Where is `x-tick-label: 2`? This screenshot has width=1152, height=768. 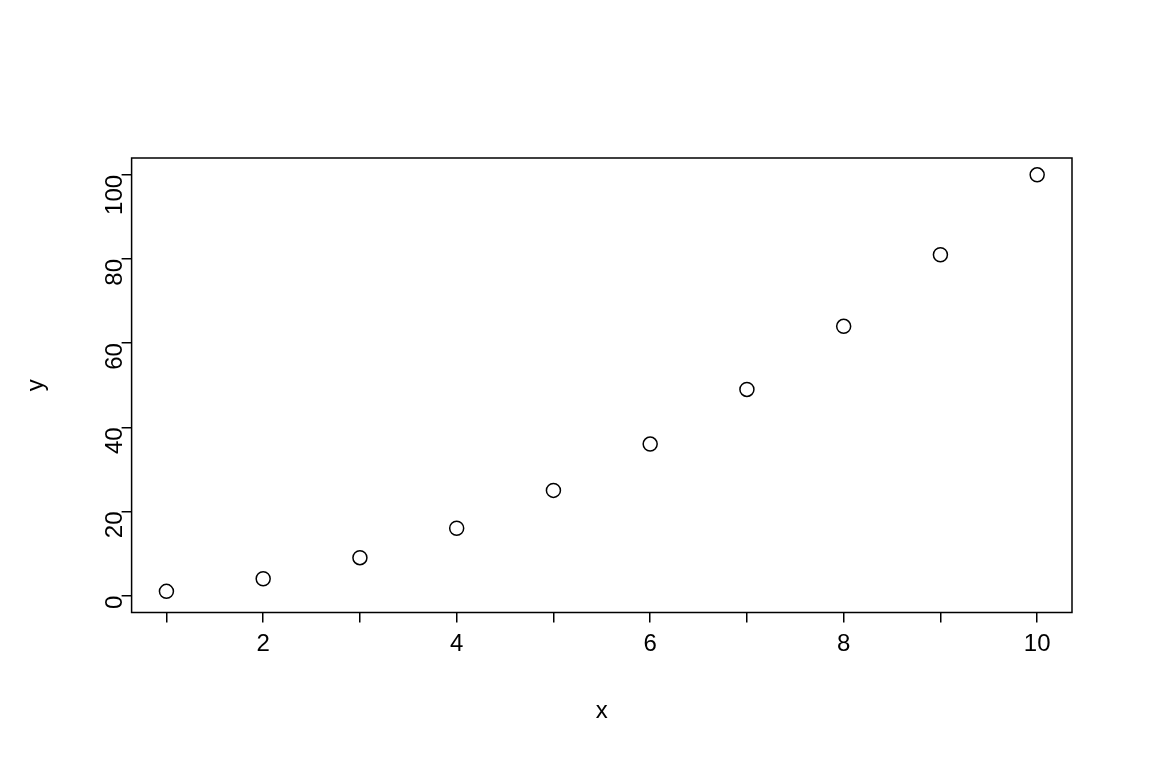 x-tick-label: 2 is located at coordinates (263, 643).